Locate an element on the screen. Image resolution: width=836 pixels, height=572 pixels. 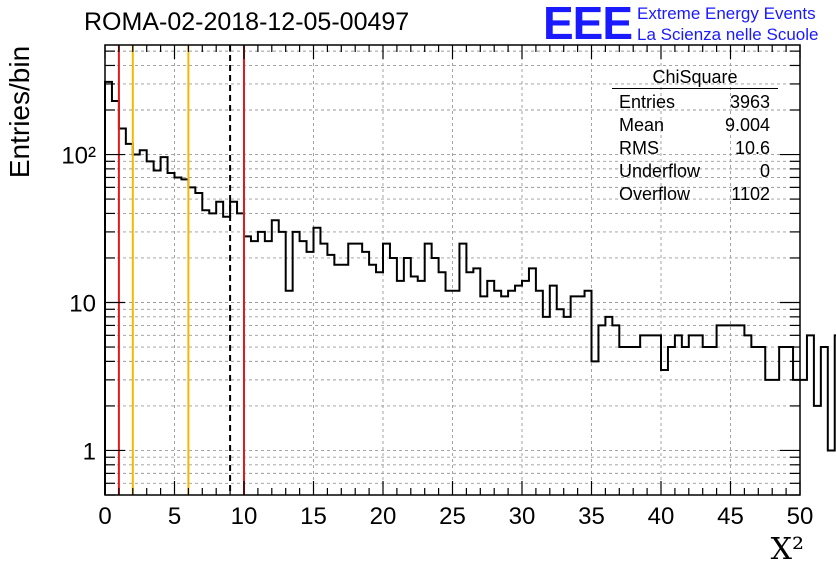
stats-label: Mean is located at coordinates (642, 125).